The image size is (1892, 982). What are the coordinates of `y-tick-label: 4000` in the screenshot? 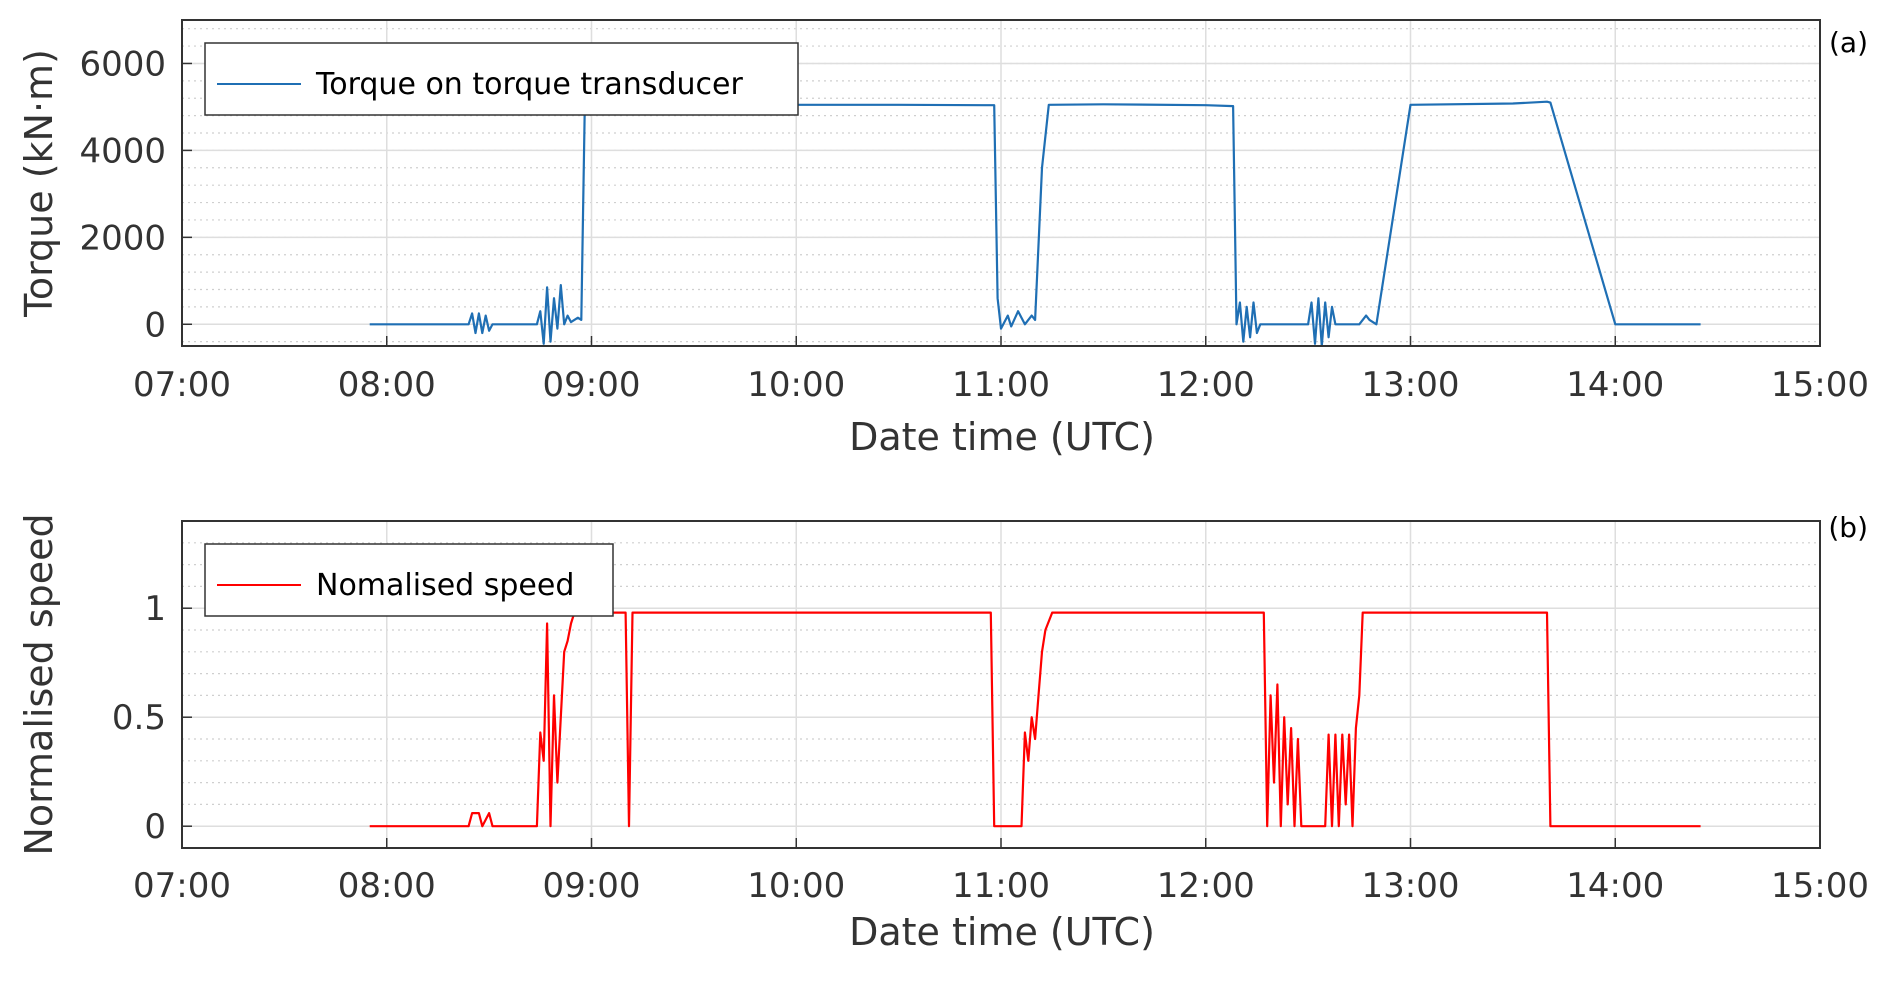 It's located at (122, 151).